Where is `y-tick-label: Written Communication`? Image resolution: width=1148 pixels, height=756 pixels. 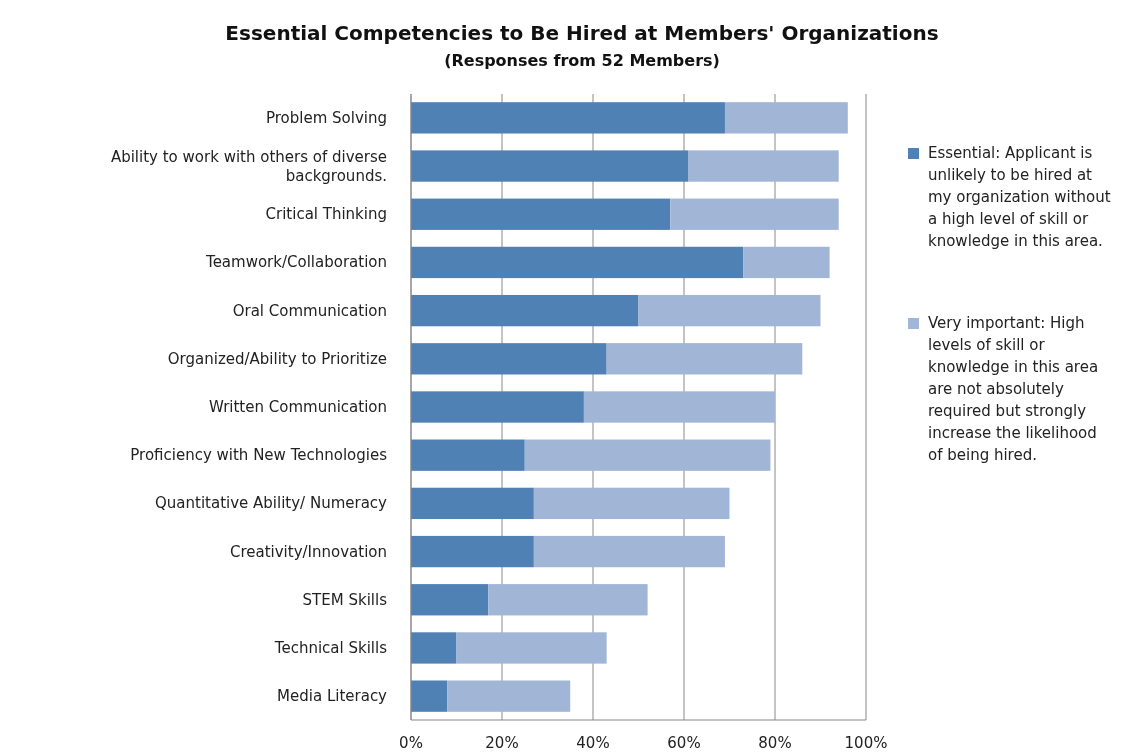
y-tick-label: Written Communication is located at coordinates (298, 407).